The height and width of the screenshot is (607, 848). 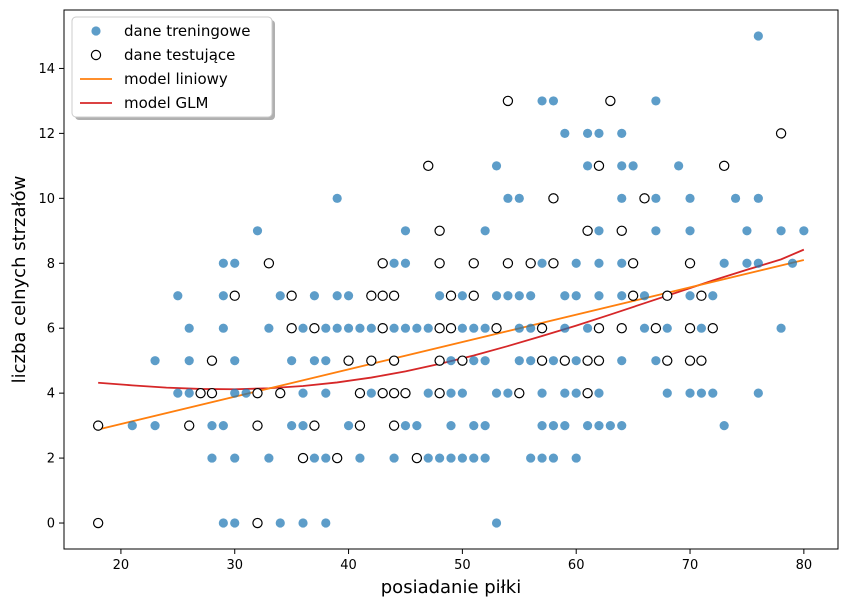 What do you see at coordinates (187, 31) in the screenshot?
I see `legend-entry-label: dane treningowe` at bounding box center [187, 31].